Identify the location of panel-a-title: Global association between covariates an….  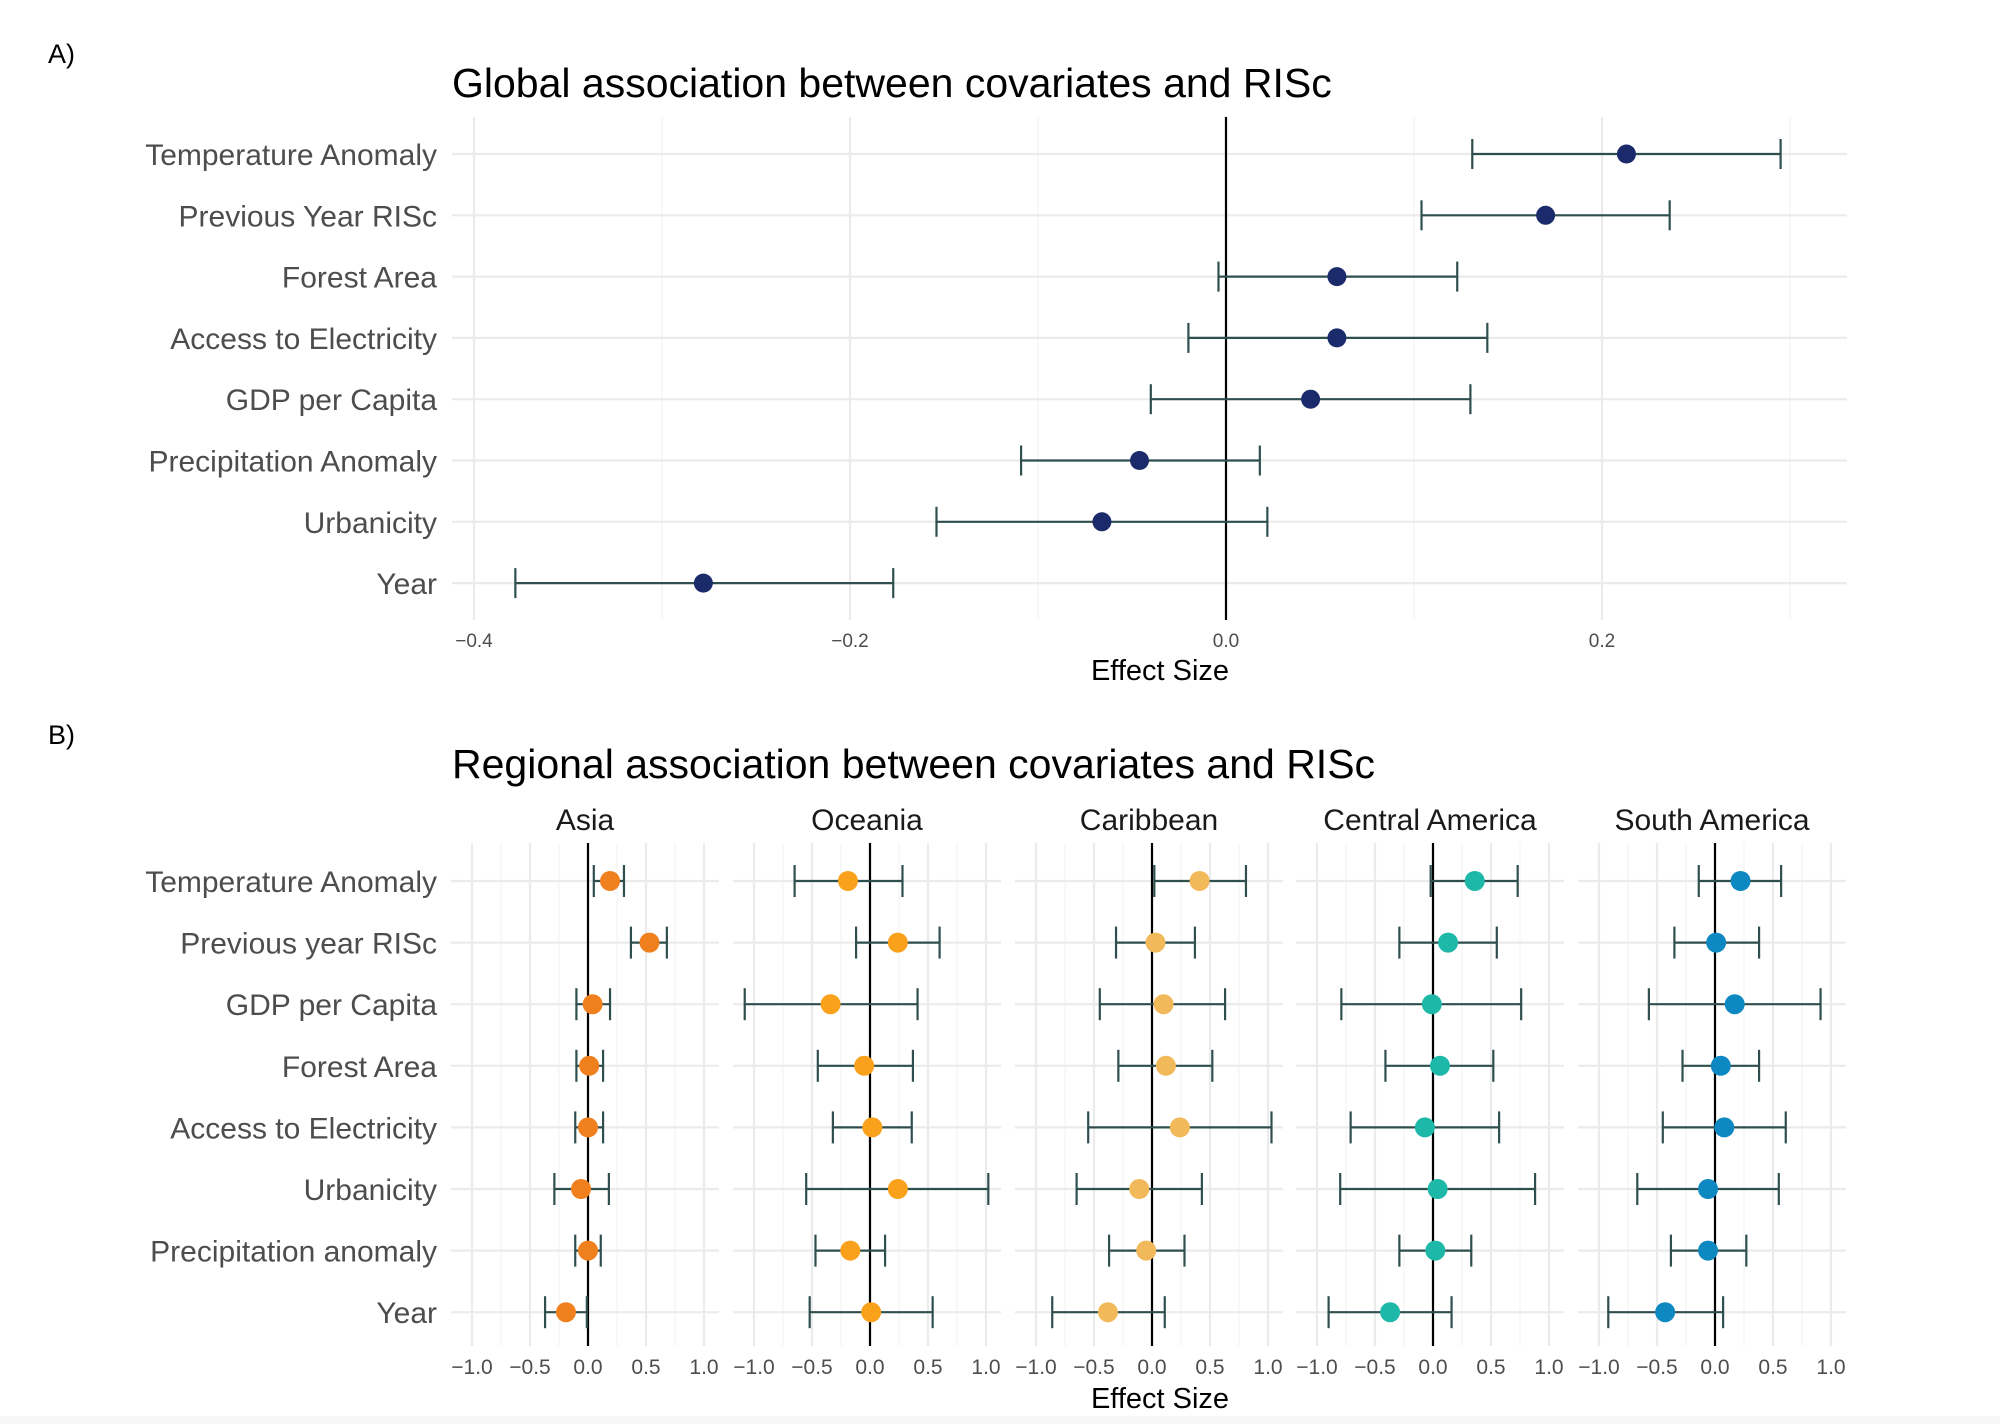
(892, 83).